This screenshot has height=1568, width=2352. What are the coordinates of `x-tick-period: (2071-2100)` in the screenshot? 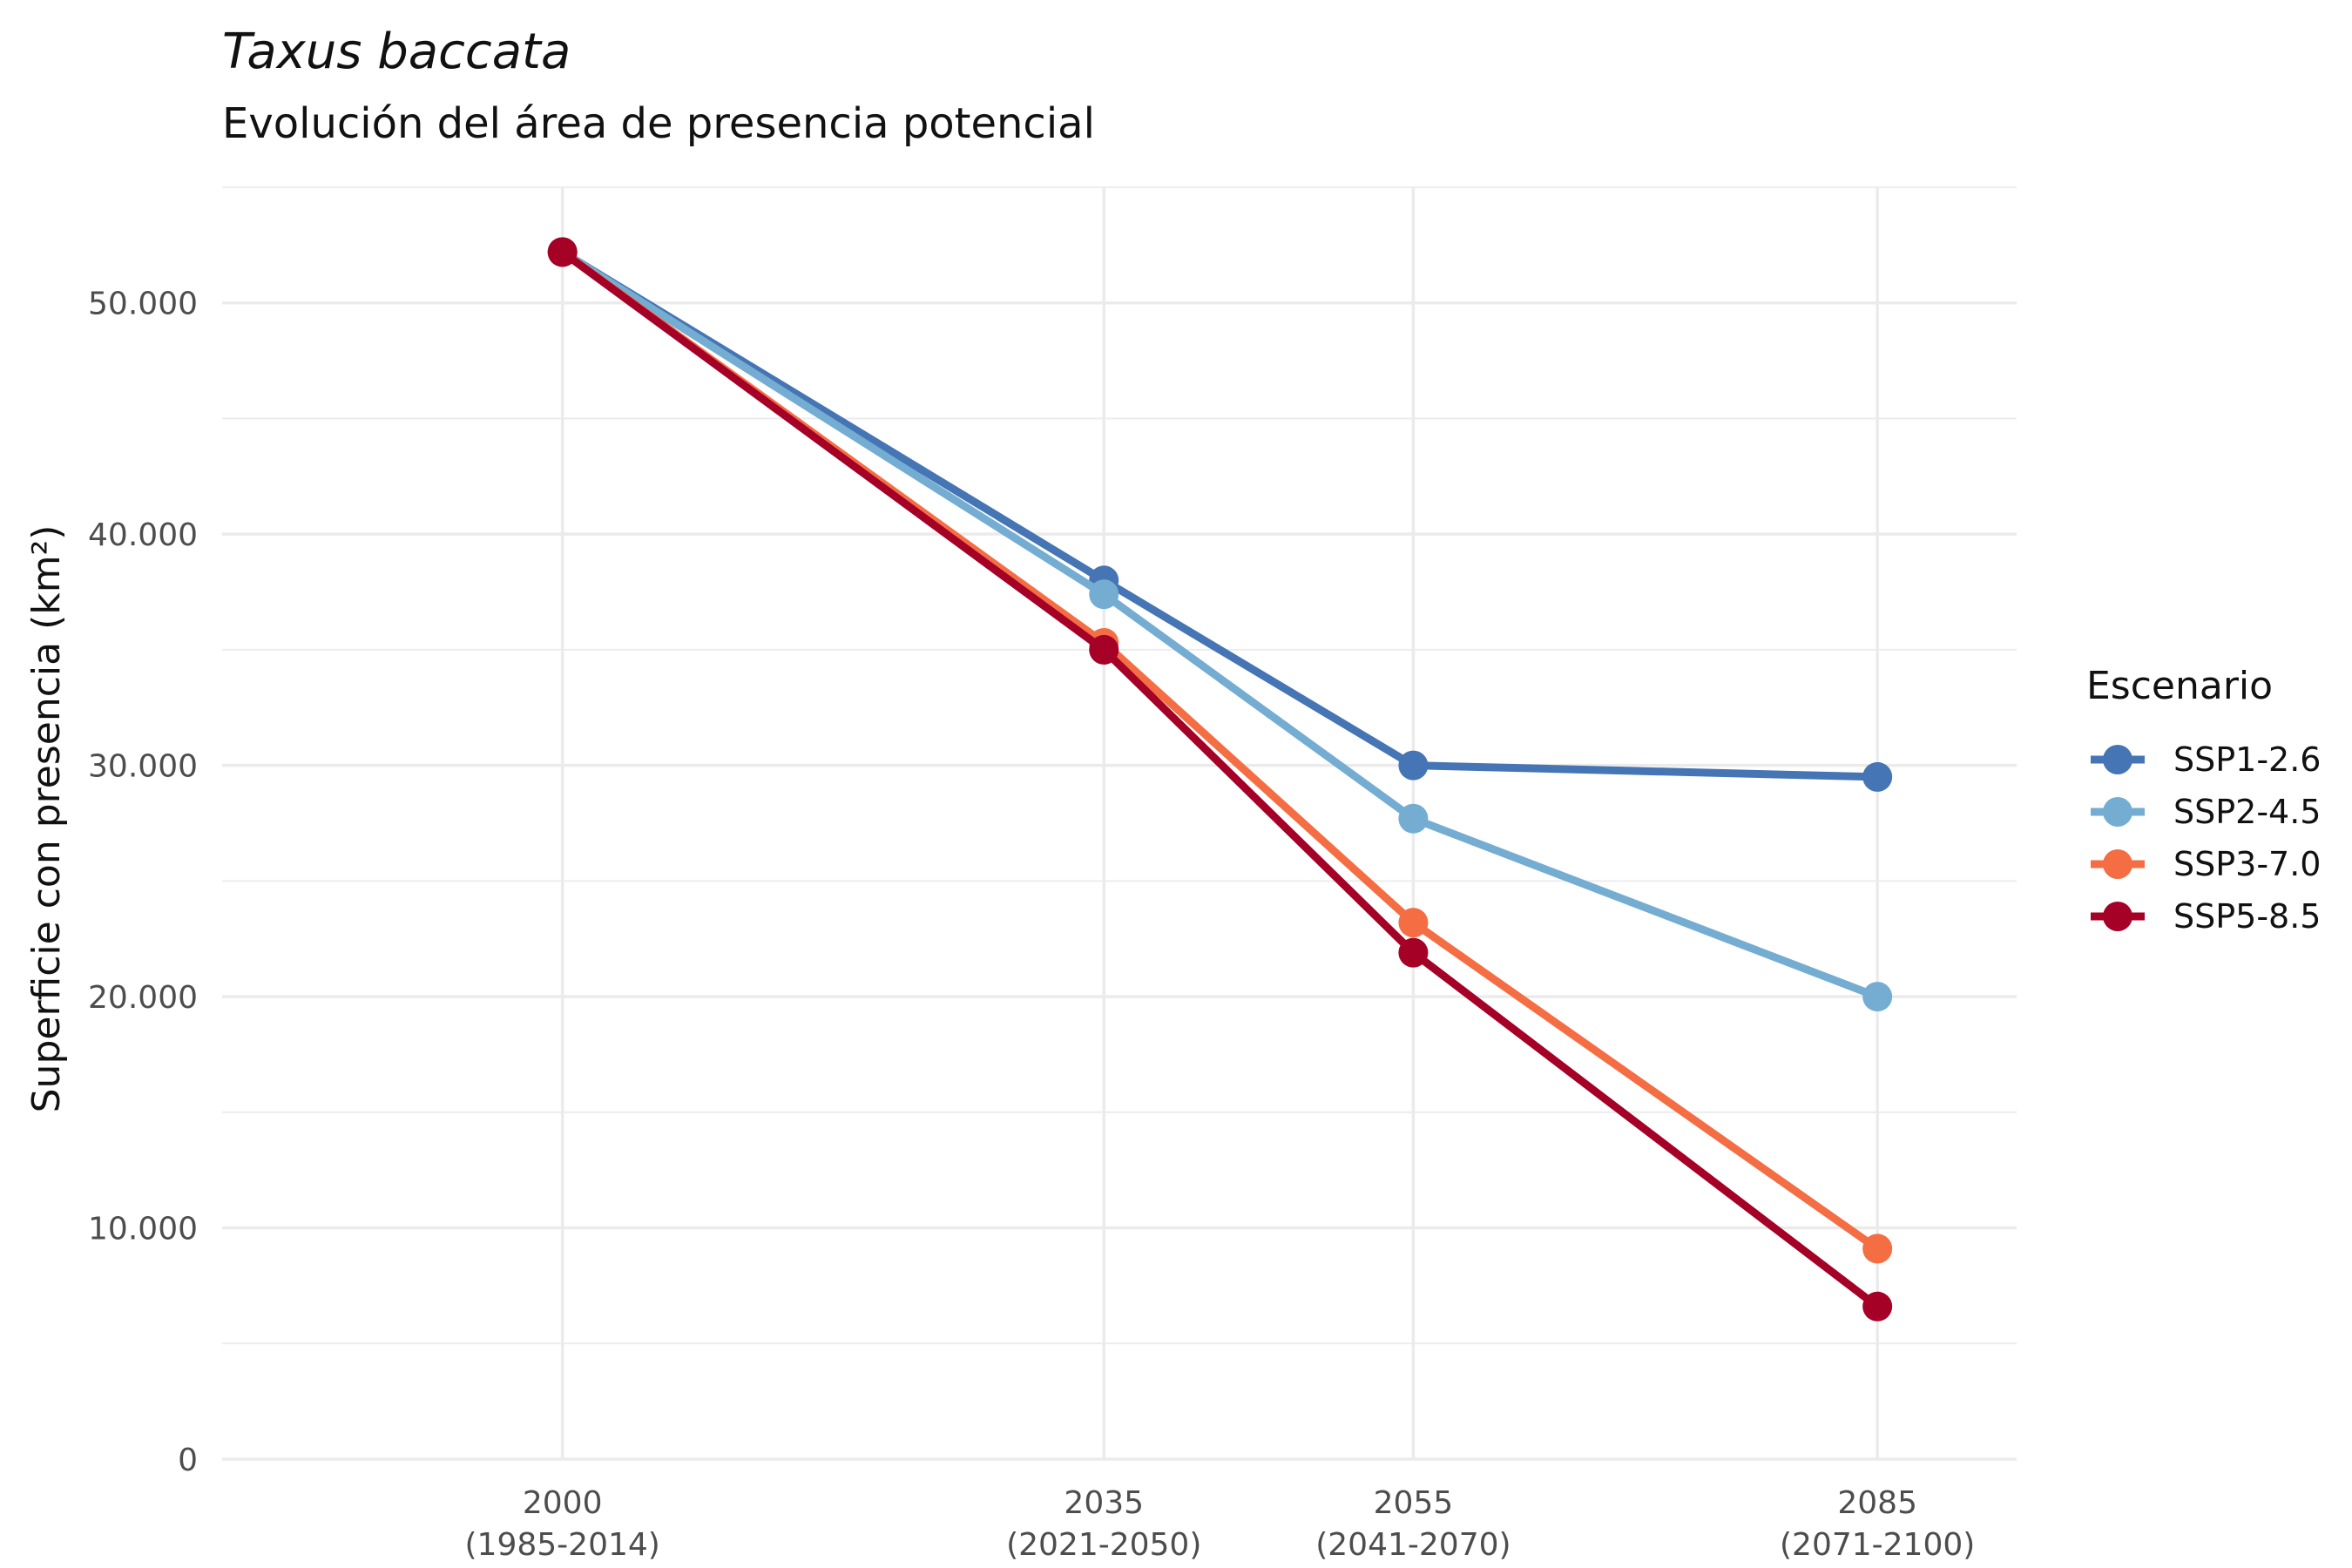 It's located at (1877, 1545).